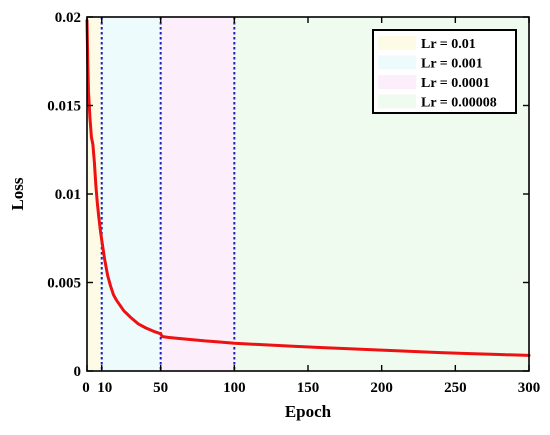 The width and height of the screenshot is (550, 435). Describe the element at coordinates (452, 64) in the screenshot. I see `legend-label-1: Lr = 0.001` at that location.